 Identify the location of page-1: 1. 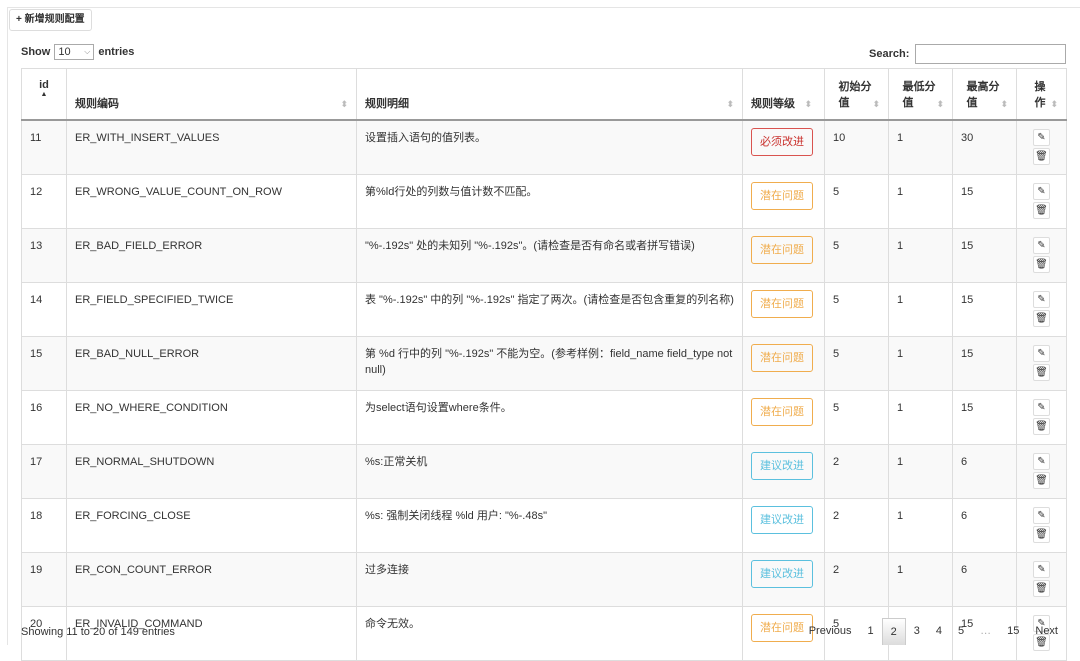
(870, 631).